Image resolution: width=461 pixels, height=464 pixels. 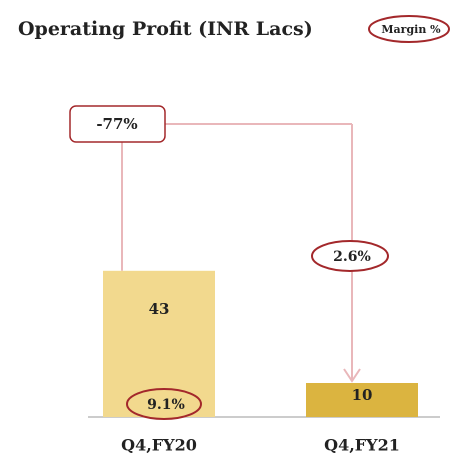 I want to click on margin-label: 2.6%, so click(x=352, y=257).